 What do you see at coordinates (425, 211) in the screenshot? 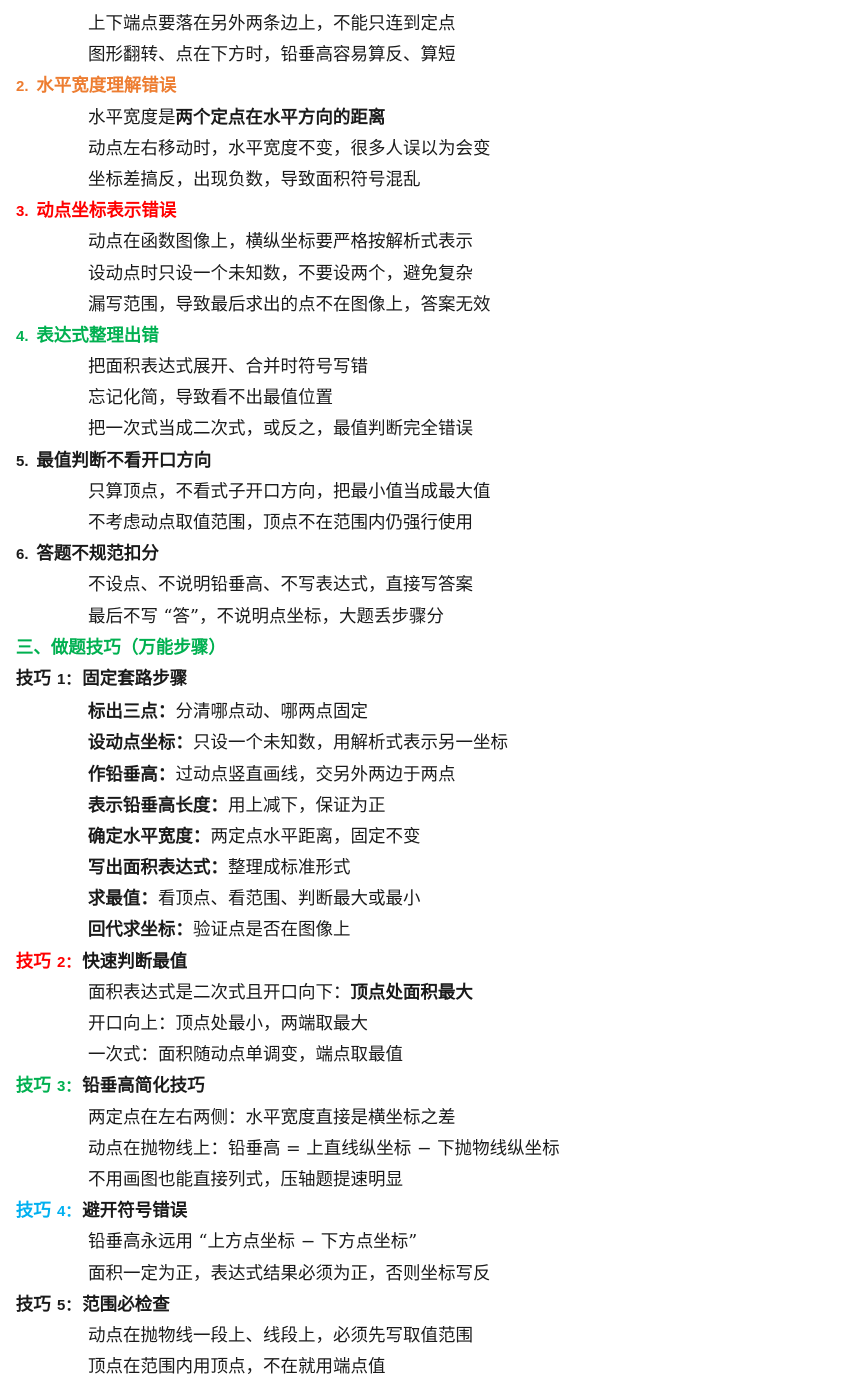
I see `section-heading: 3. 动点坐标表示错误` at bounding box center [425, 211].